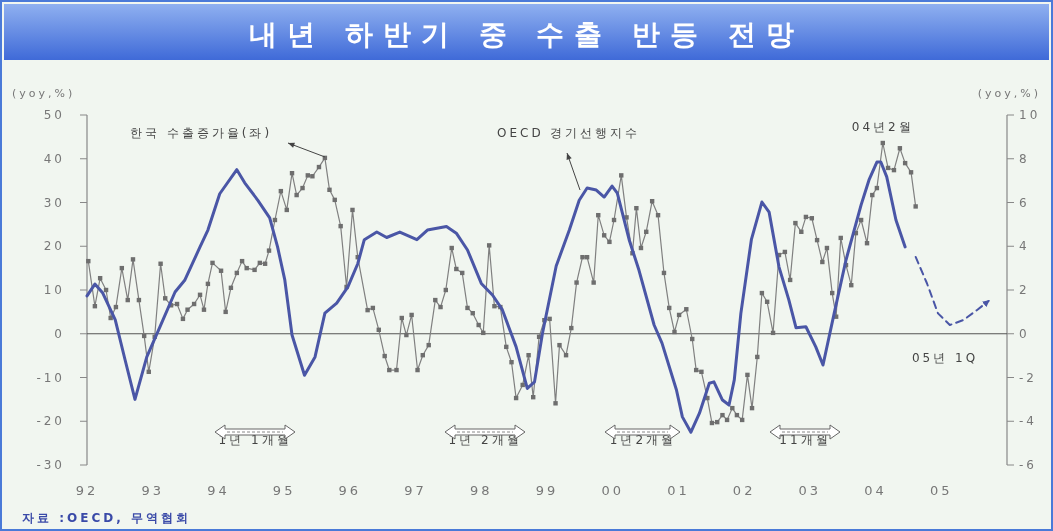 The image size is (1053, 531). Describe the element at coordinates (569, 133) in the screenshot. I see `text: OECD 경기선행지수` at that location.